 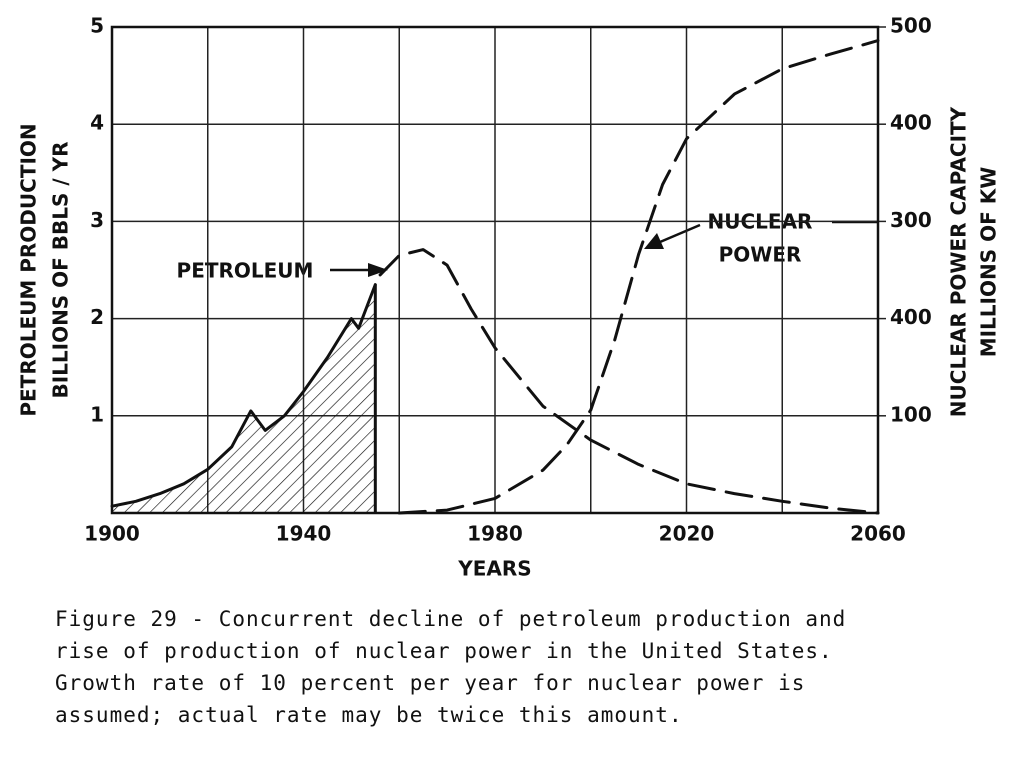 What do you see at coordinates (989, 262) in the screenshot?
I see `y2-label: MILLIONS OF KW` at bounding box center [989, 262].